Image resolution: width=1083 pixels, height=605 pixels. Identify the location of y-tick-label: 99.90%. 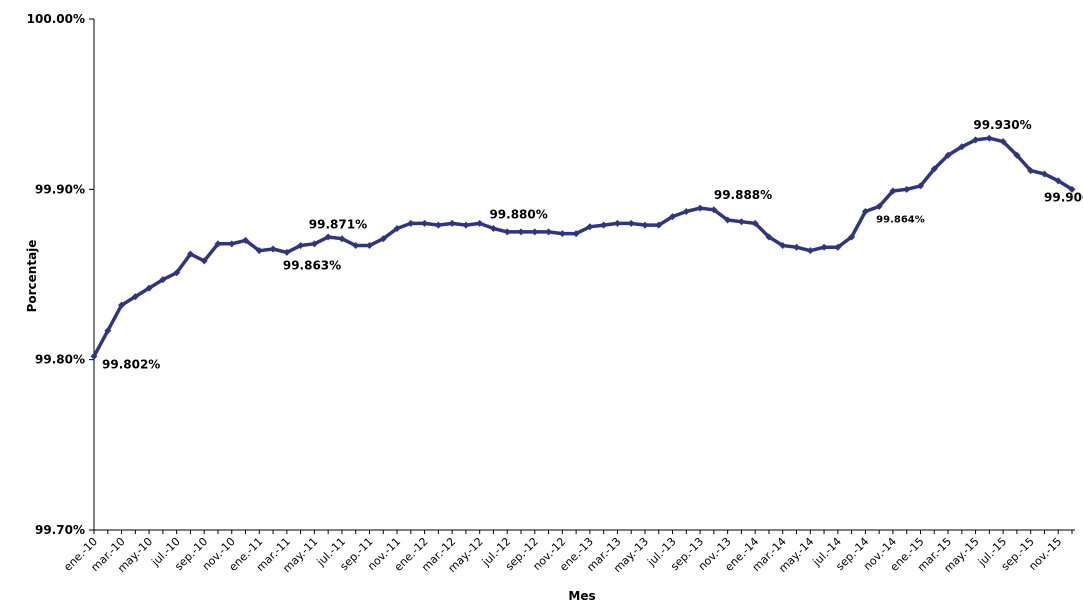
(60, 189).